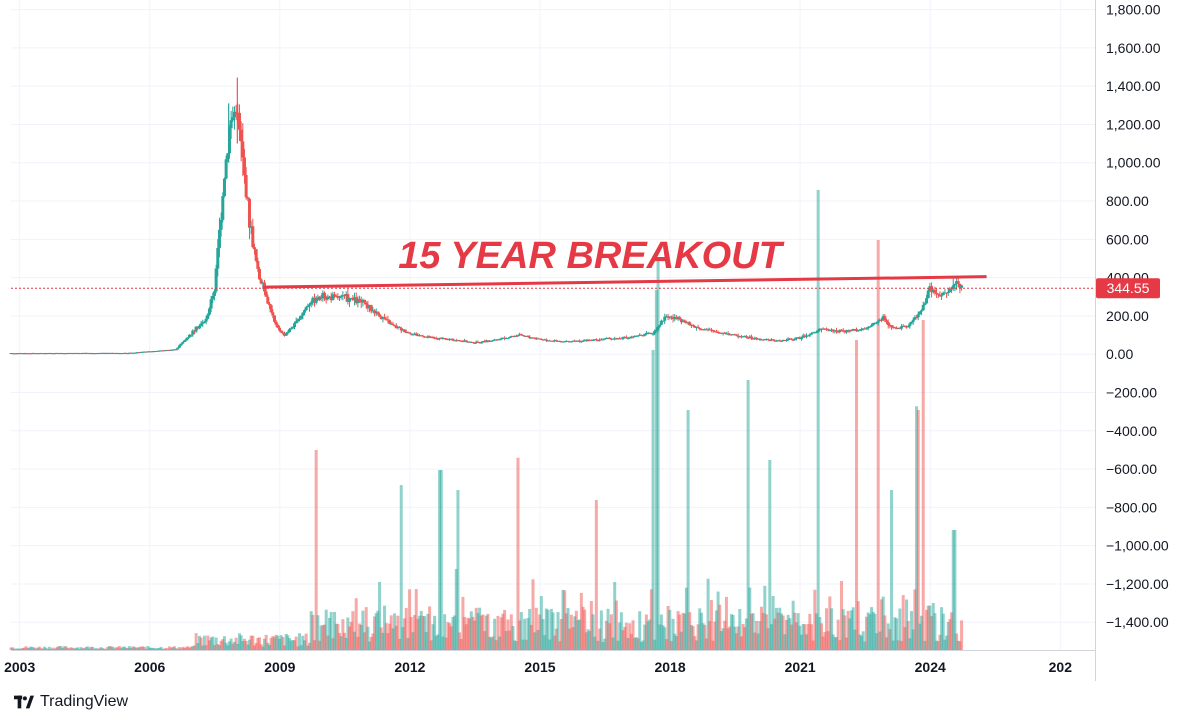  I want to click on breakout-trendline, so click(624, 282).